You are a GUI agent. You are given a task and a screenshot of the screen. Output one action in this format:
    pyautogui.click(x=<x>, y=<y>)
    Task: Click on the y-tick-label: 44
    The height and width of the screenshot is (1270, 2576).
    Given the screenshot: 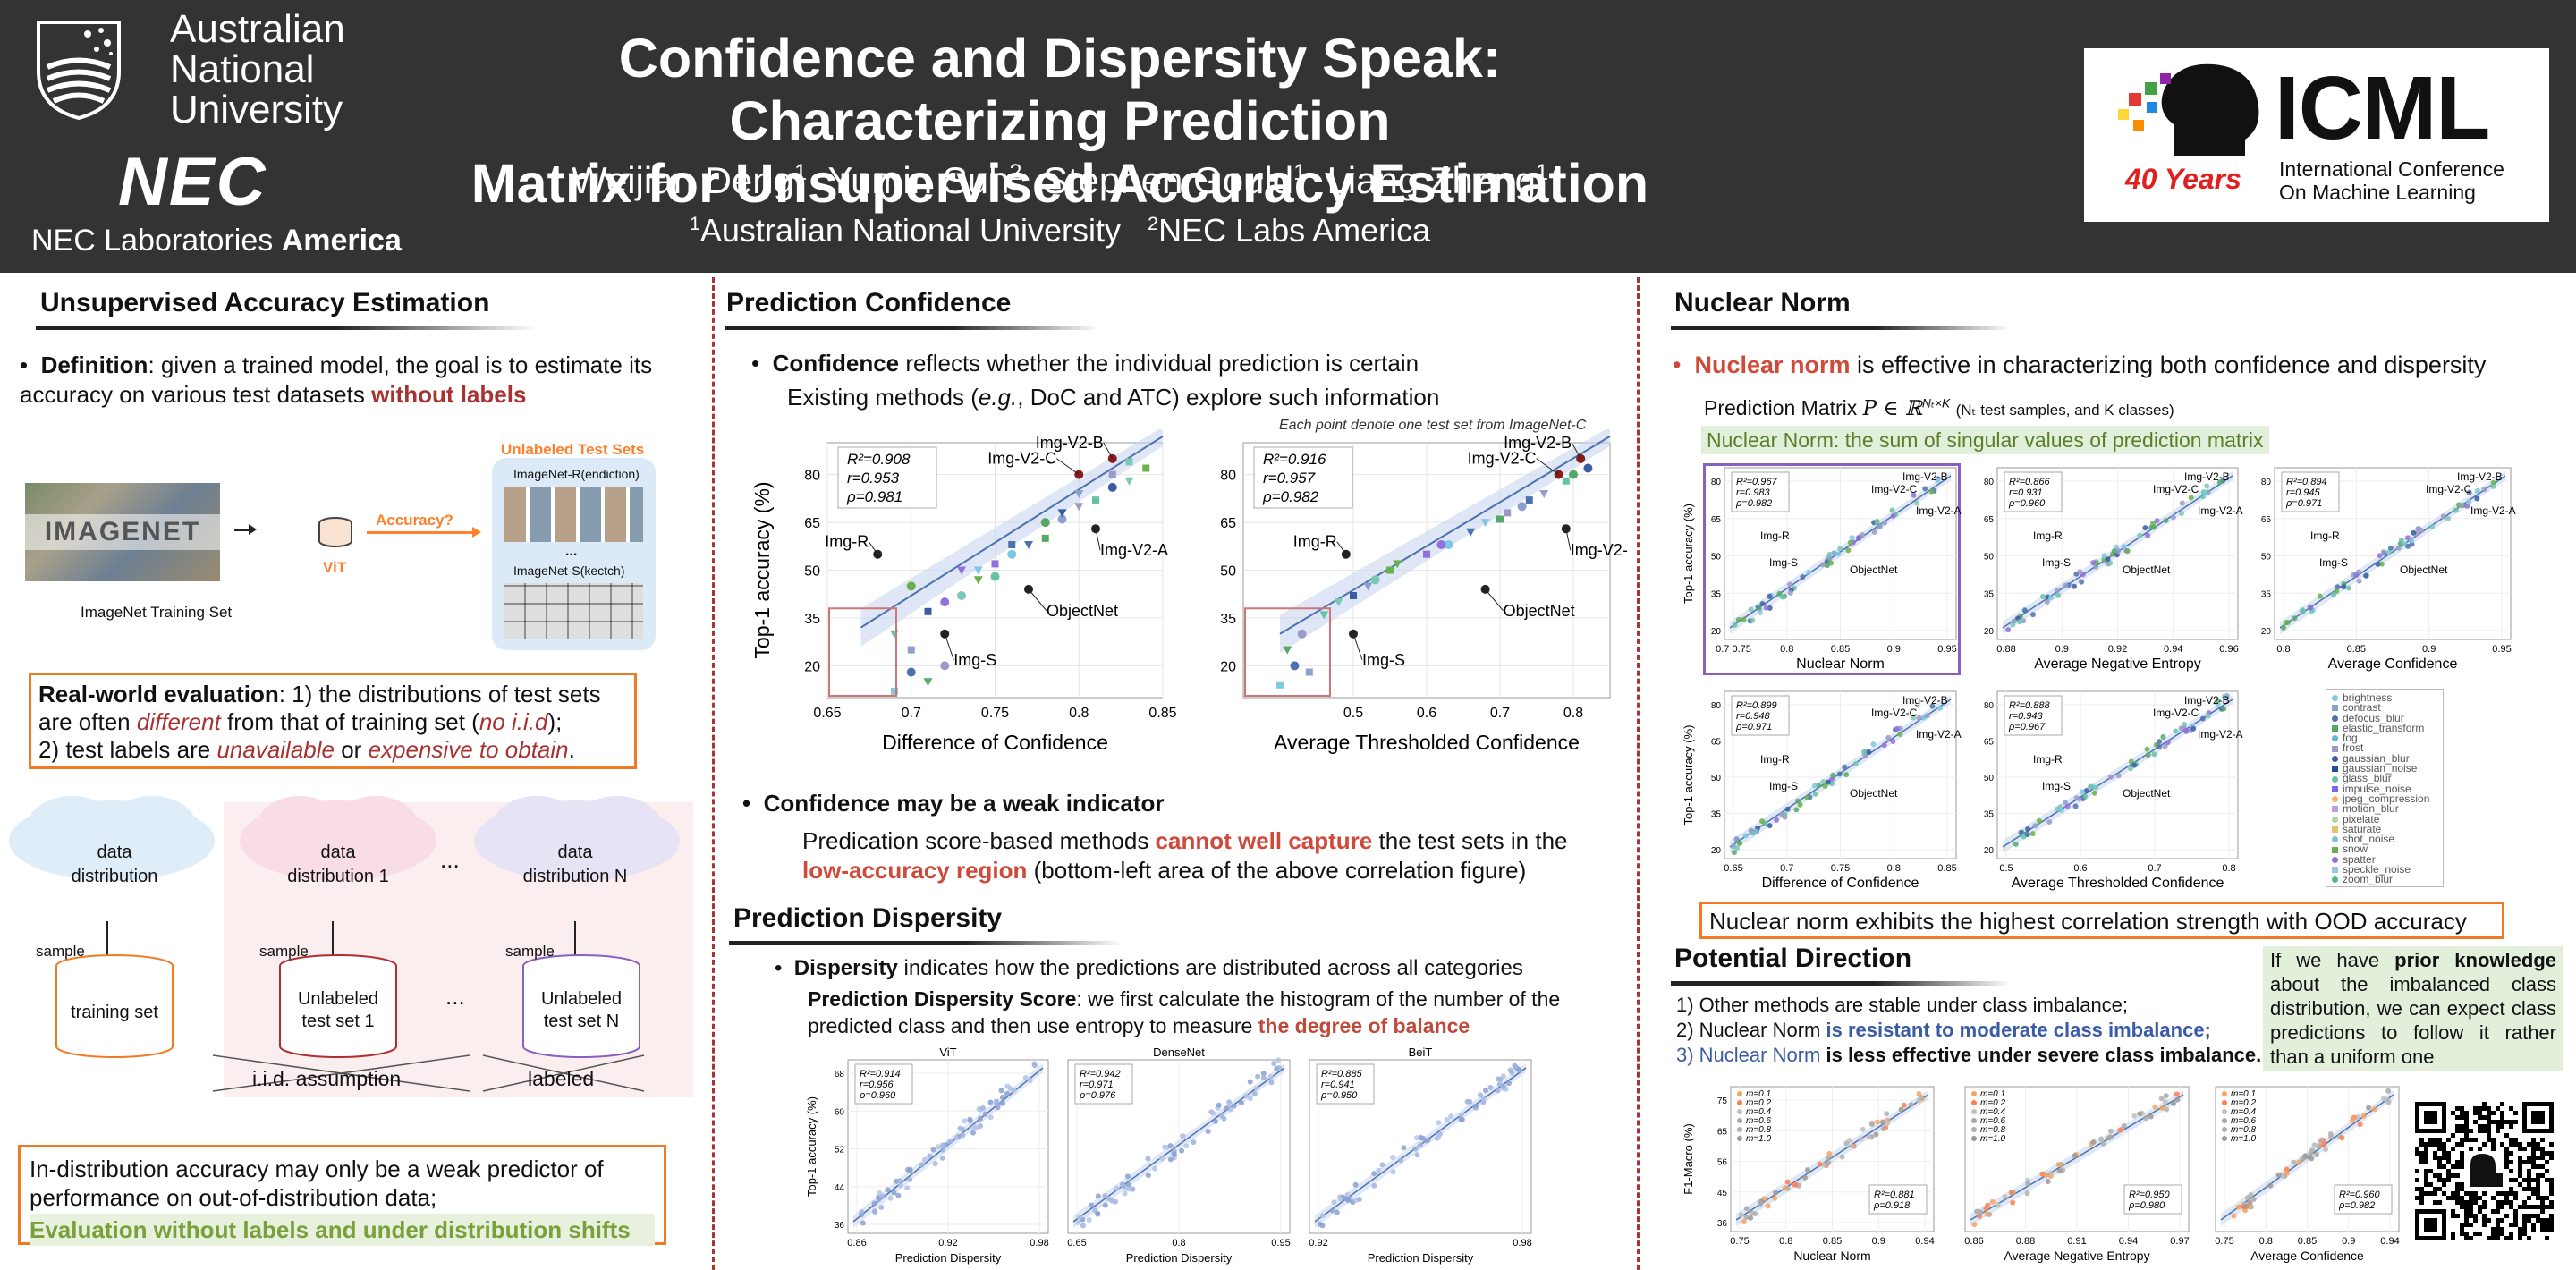 What is the action you would take?
    pyautogui.click(x=840, y=1188)
    